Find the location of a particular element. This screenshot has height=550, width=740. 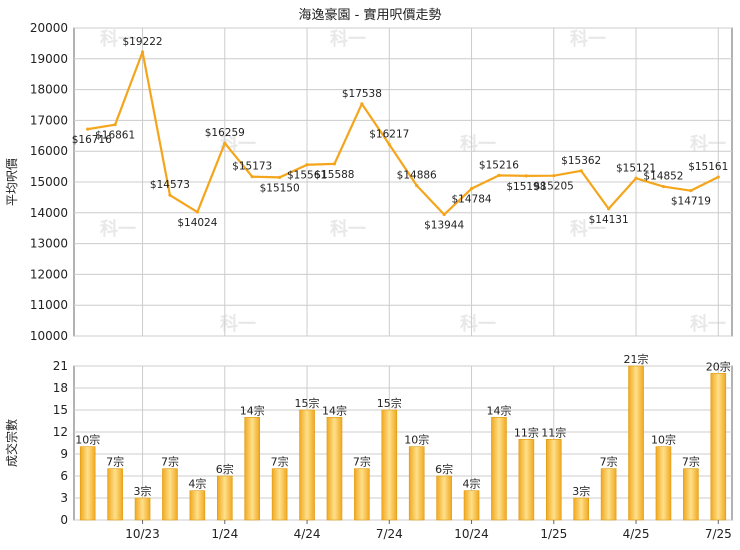

count-data-label: 21宗 is located at coordinates (636, 359).